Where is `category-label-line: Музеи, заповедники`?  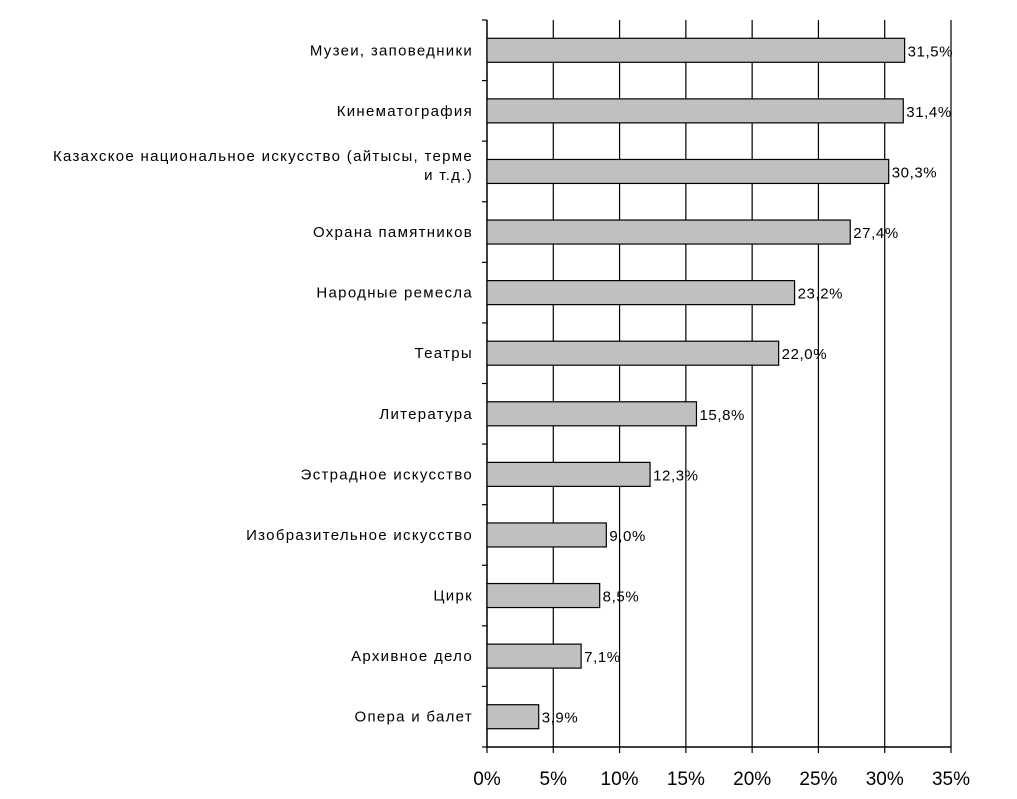 category-label-line: Музеи, заповедники is located at coordinates (391, 50).